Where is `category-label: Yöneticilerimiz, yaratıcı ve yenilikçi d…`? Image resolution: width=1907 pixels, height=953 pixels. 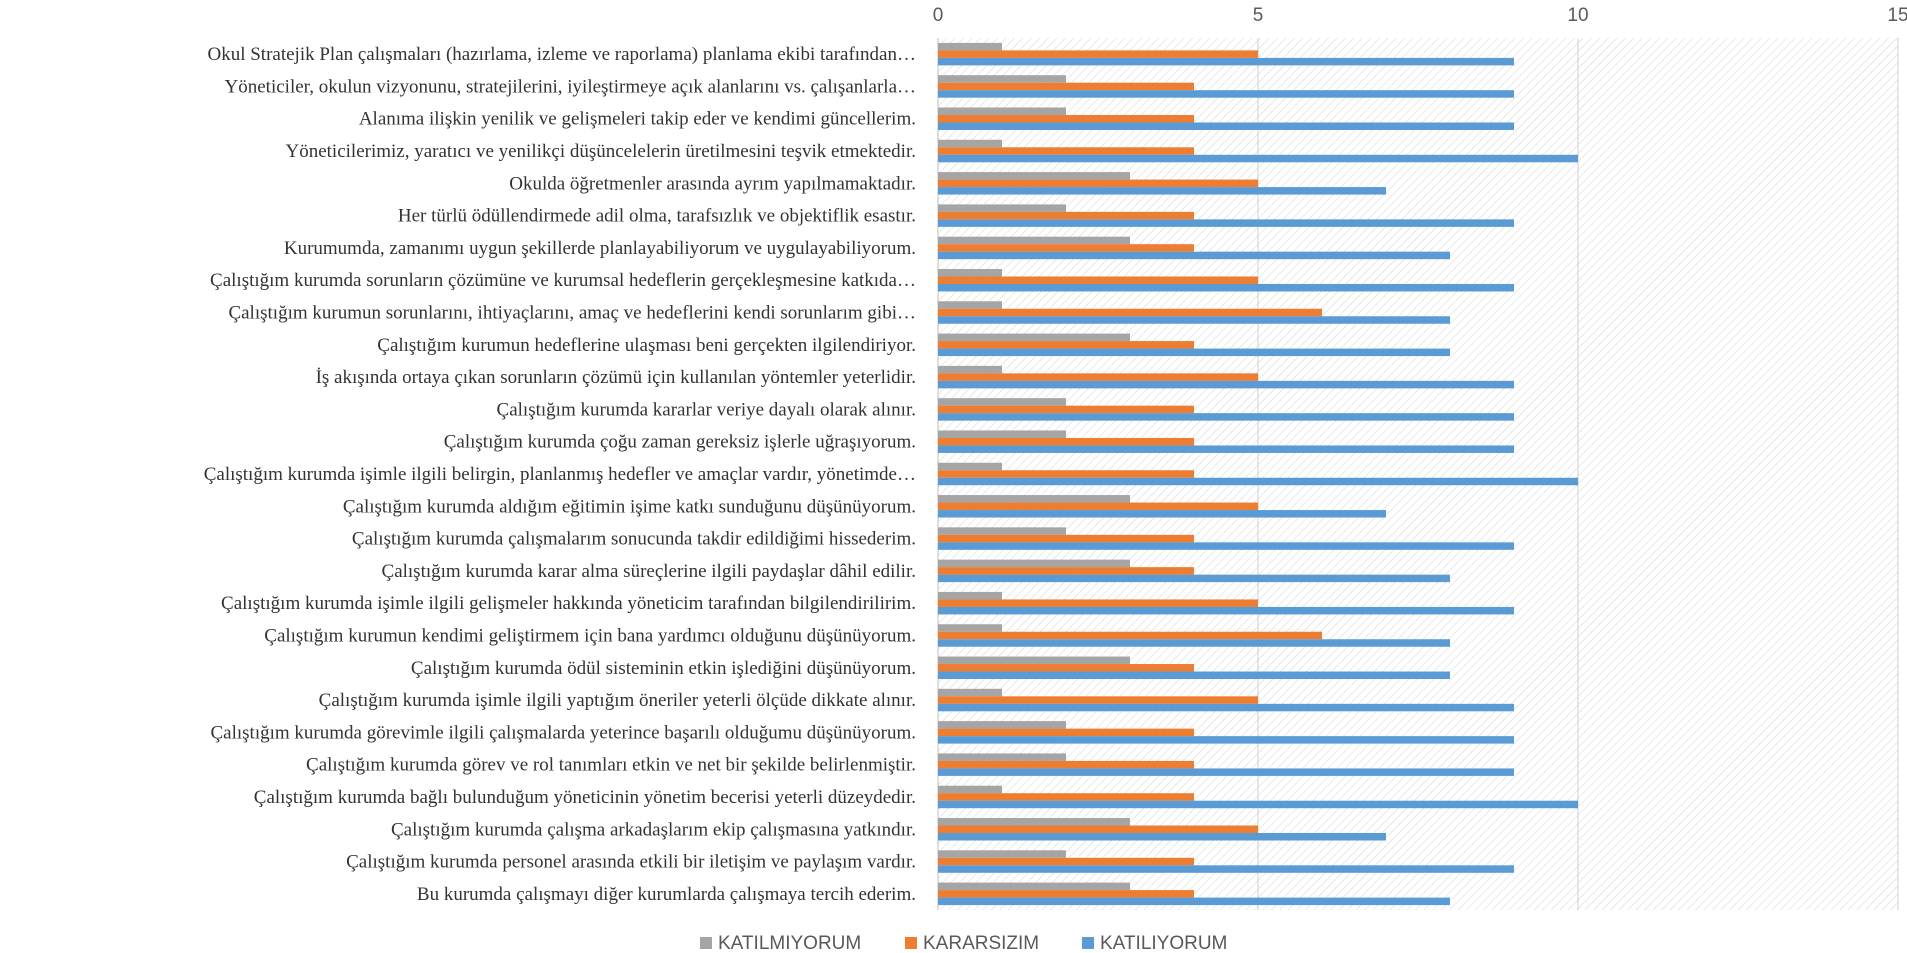 category-label: Yöneticilerimiz, yaratıcı ve yenilikçi d… is located at coordinates (601, 151).